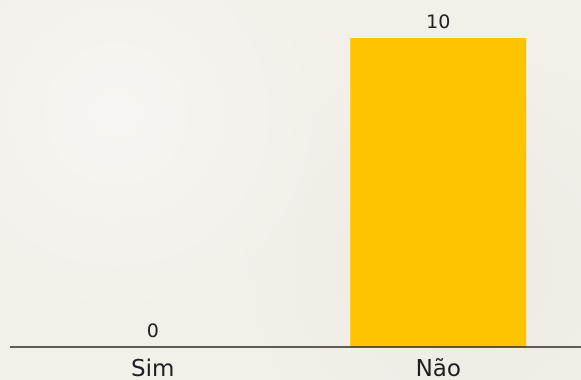 This screenshot has width=581, height=380. Describe the element at coordinates (296, 368) in the screenshot. I see `x-tick-labels-group: Sim Não` at that location.